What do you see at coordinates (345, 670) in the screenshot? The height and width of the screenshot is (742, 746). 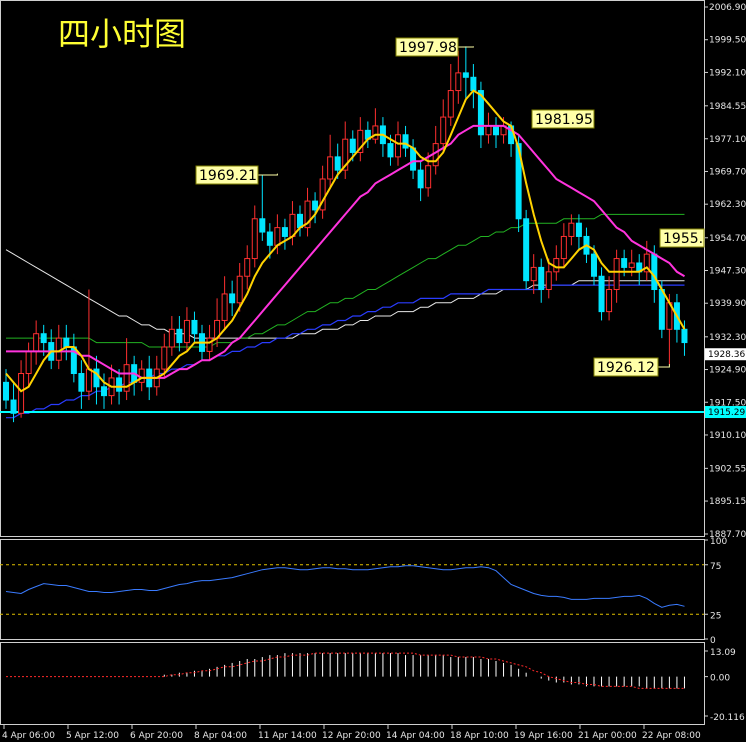 I see `macd-signal-line` at bounding box center [345, 670].